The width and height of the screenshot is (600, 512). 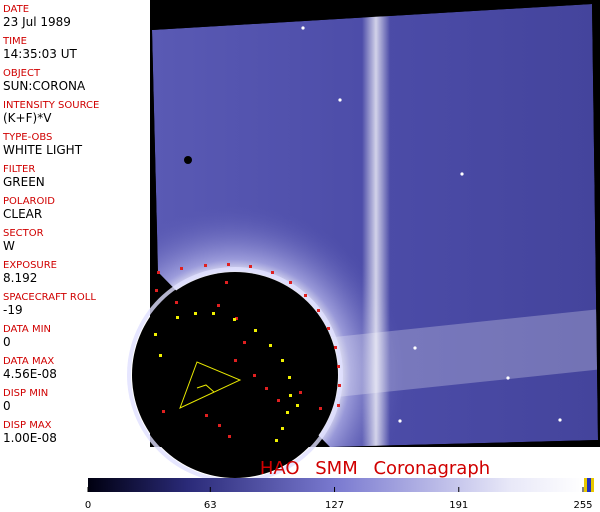 What do you see at coordinates (24, 182) in the screenshot?
I see `field-value: GREEN` at bounding box center [24, 182].